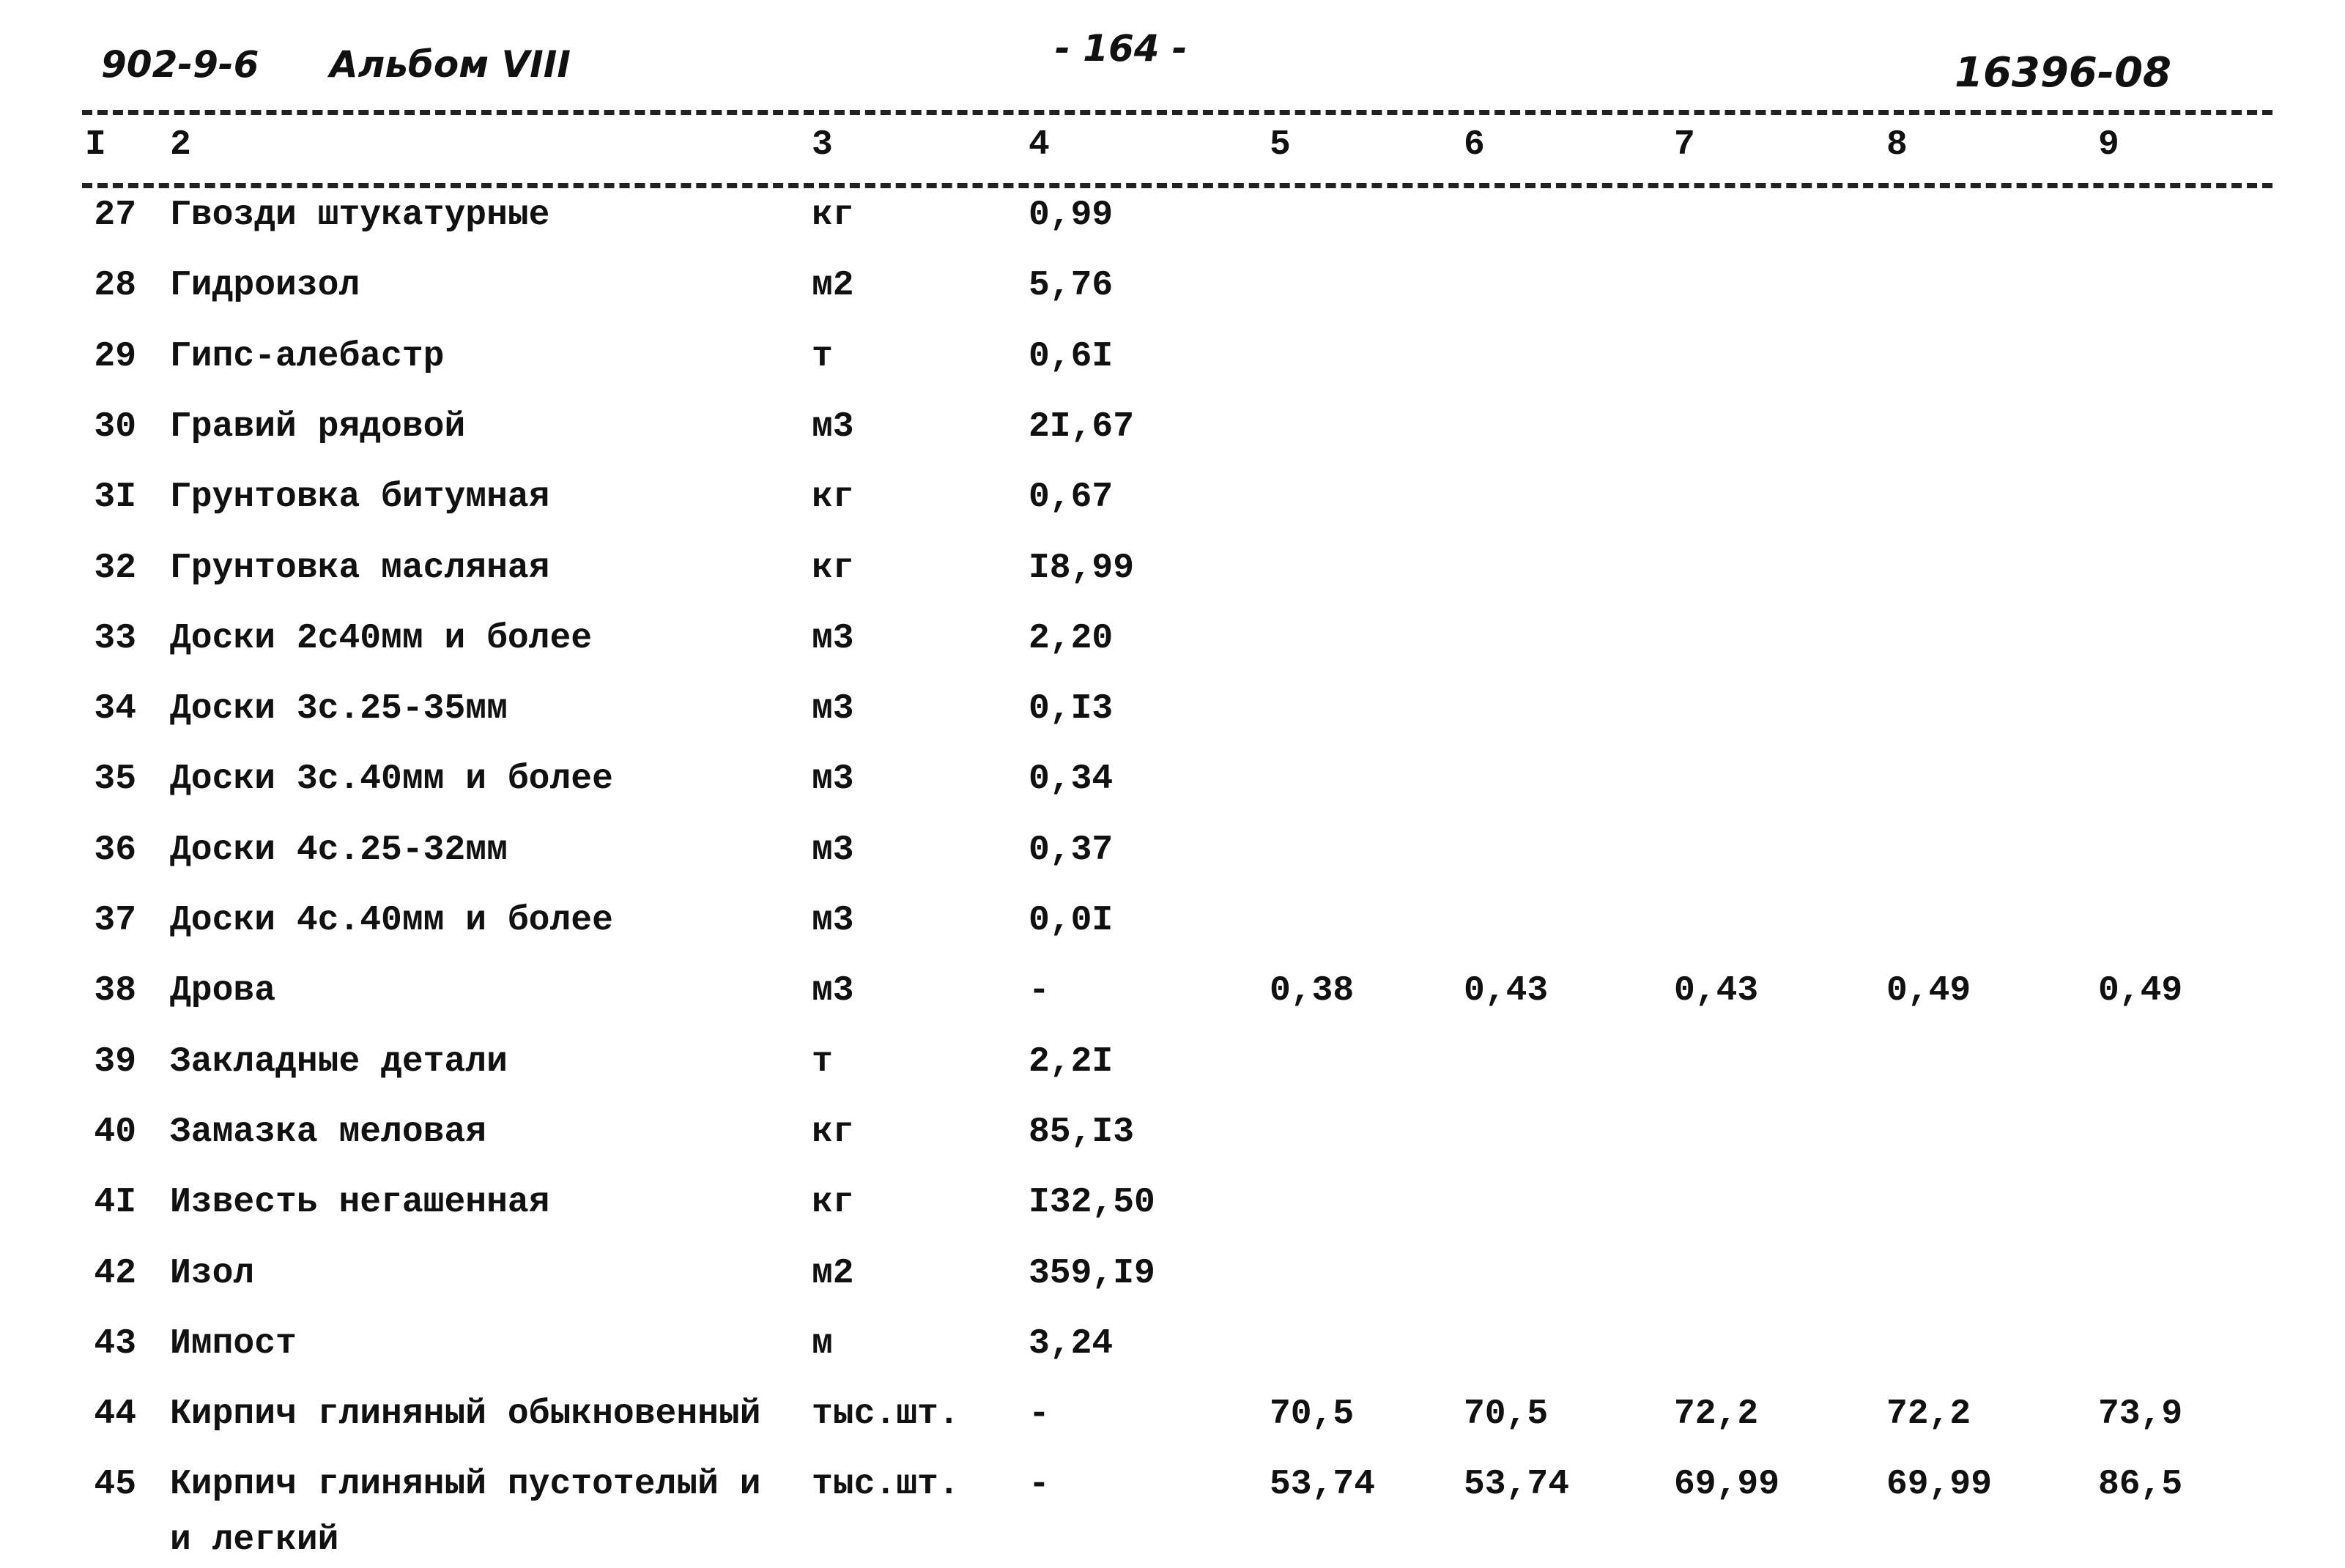  Describe the element at coordinates (1071, 1061) in the screenshot. I see `value: 2,2I` at that location.